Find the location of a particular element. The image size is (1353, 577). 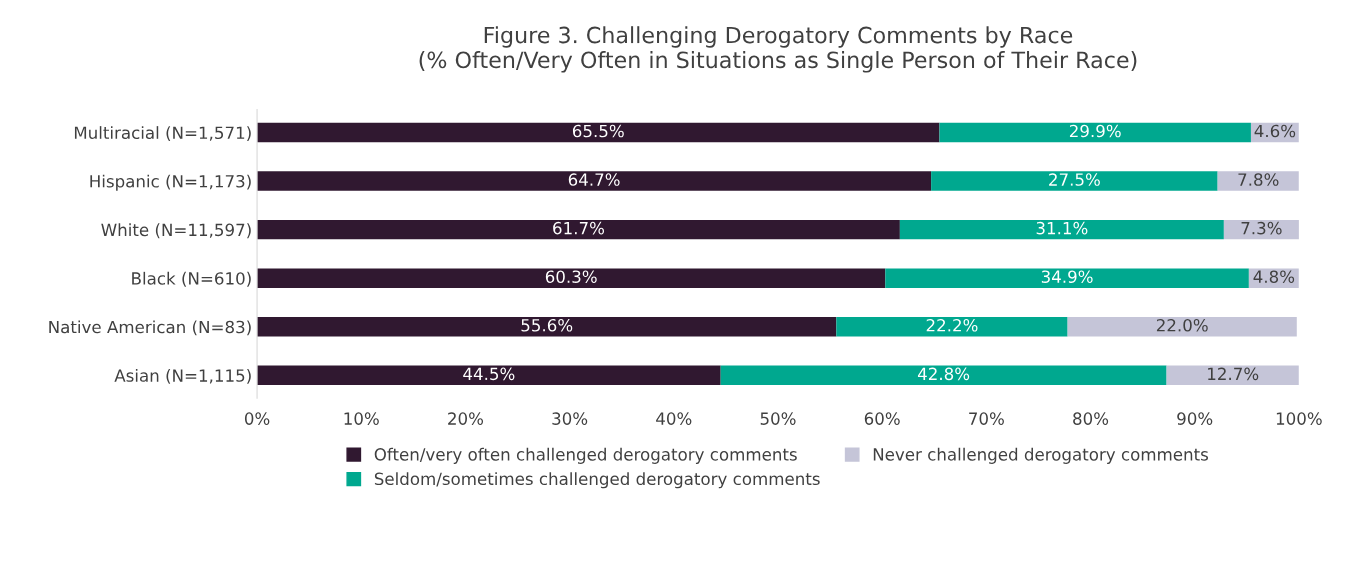

data-label: 60.3% is located at coordinates (571, 276).